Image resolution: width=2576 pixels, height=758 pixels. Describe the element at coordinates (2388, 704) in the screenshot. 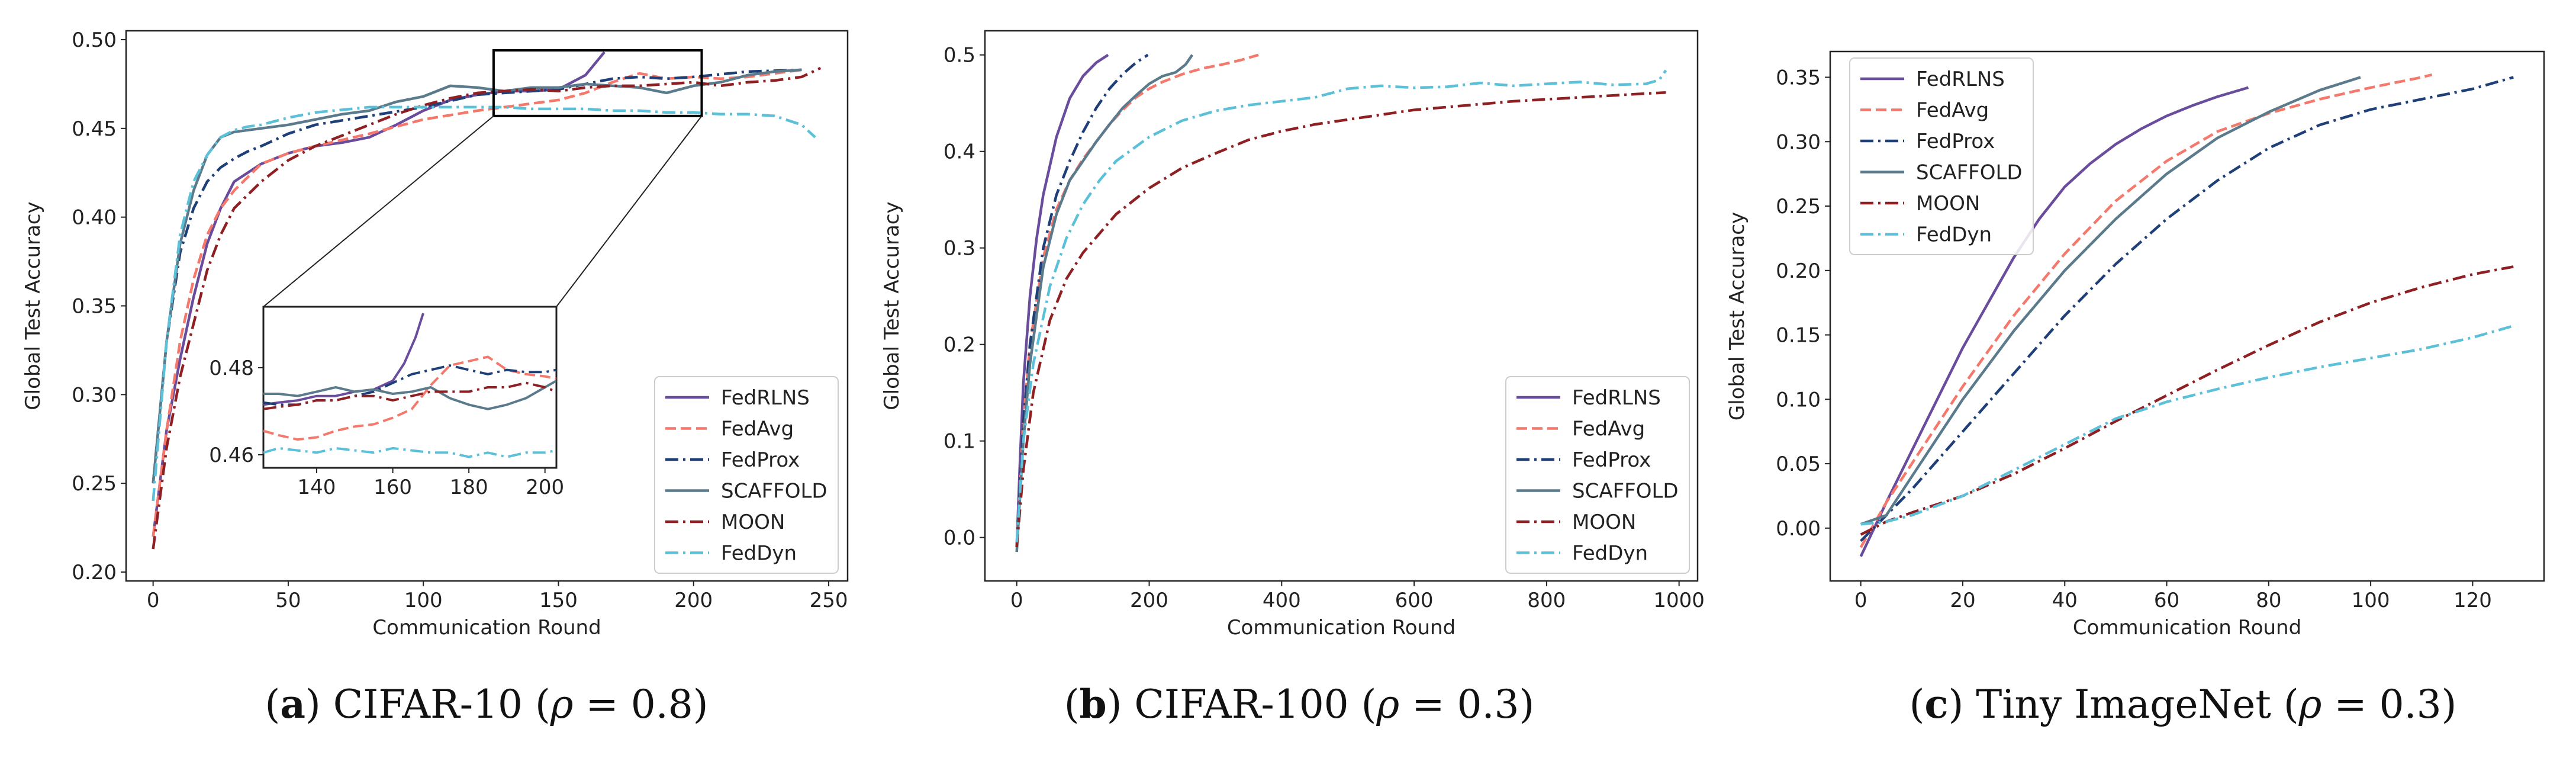

I see `caption-value: = 0.3)` at that location.